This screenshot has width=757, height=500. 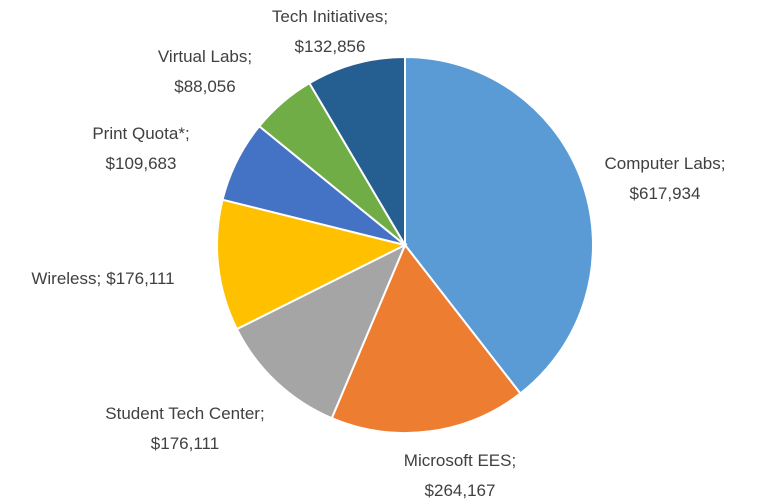 I want to click on value-label: $617,934, so click(x=665, y=193).